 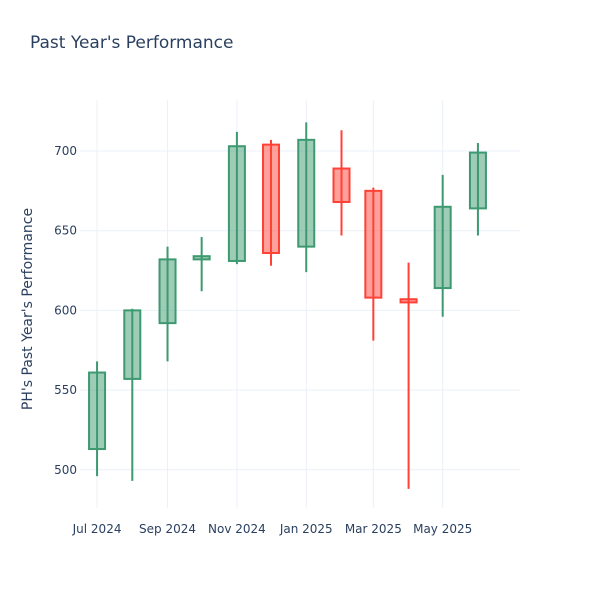 What do you see at coordinates (97, 529) in the screenshot?
I see `x-tick-label: Jul 2024` at bounding box center [97, 529].